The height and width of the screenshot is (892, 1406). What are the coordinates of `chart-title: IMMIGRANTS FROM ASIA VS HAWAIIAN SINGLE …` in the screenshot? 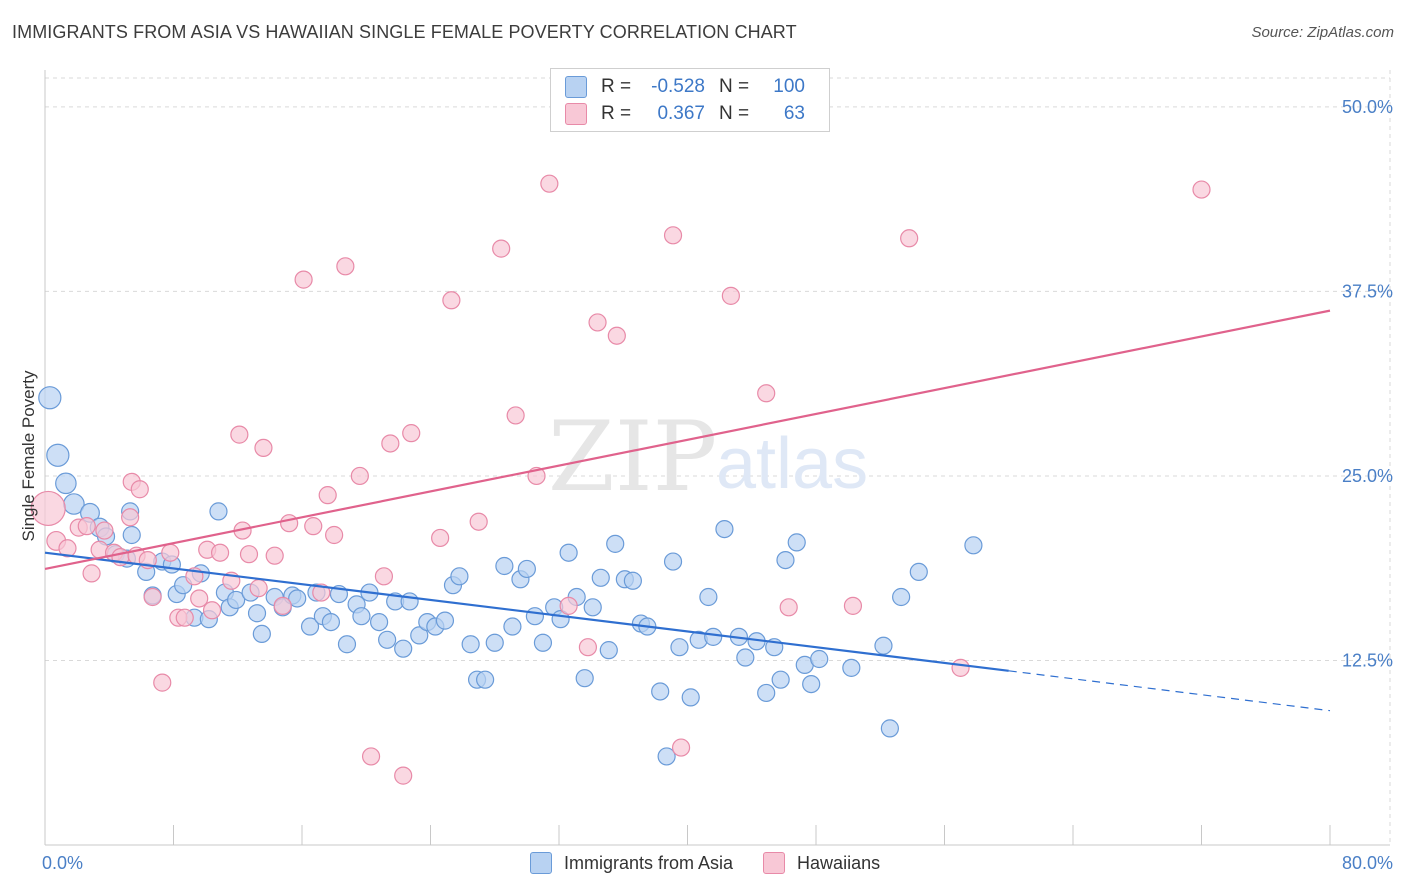 It's located at (404, 32).